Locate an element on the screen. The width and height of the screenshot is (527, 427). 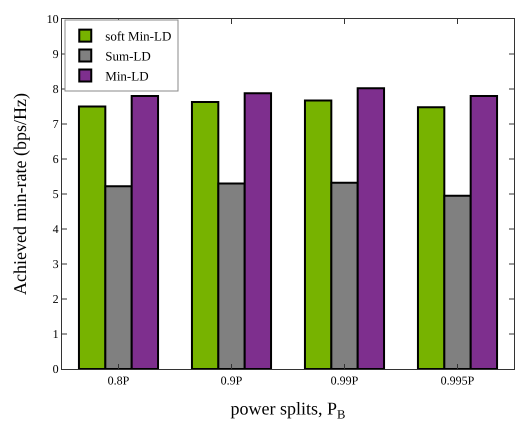
y-tick-label: 9 is located at coordinates (55, 54).